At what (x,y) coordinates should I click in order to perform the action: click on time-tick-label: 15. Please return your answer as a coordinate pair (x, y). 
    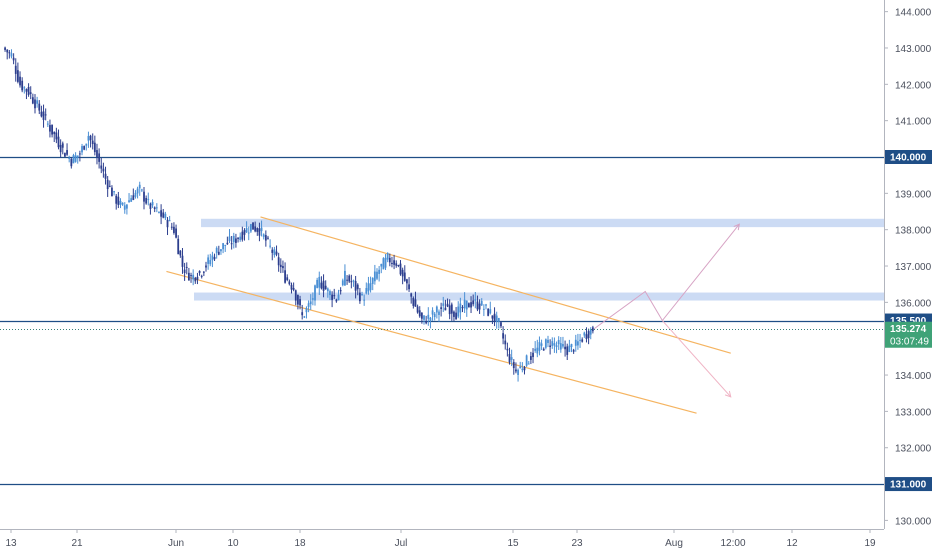
    Looking at the image, I should click on (513, 543).